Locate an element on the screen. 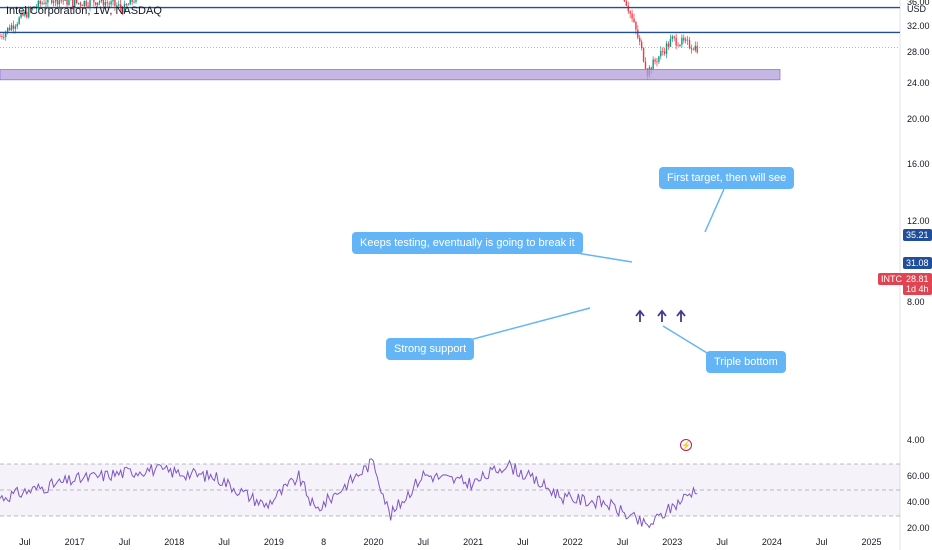 Image resolution: width=932 pixels, height=550 pixels. price-tick-label: 16.00 is located at coordinates (918, 163).